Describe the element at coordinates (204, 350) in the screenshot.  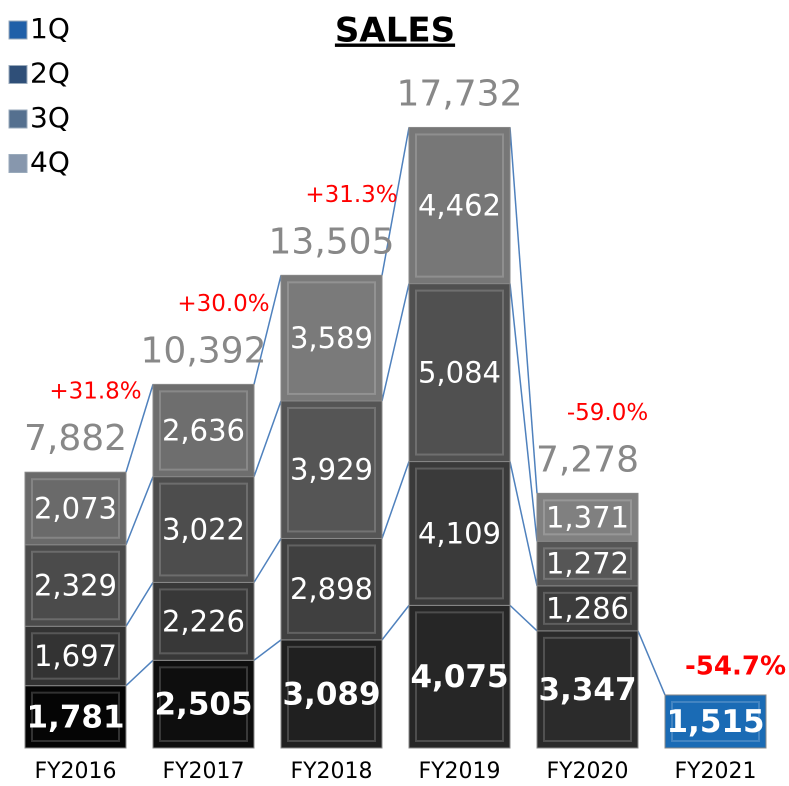
I see `total-label: 10,392` at that location.